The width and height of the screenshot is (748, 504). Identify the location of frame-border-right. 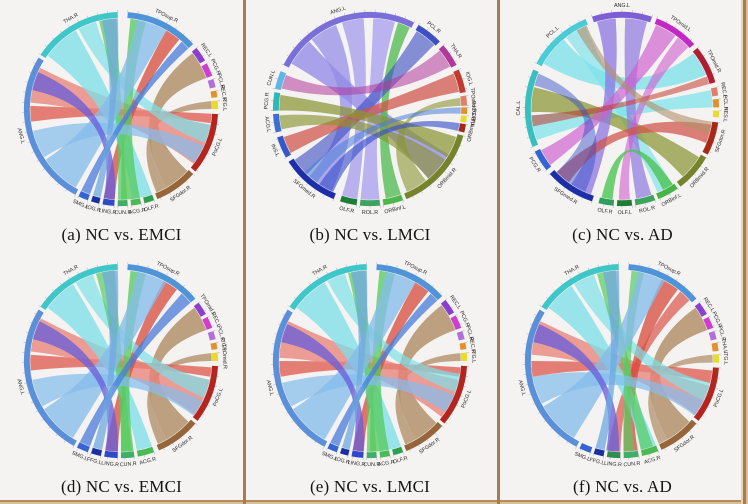
(744, 252).